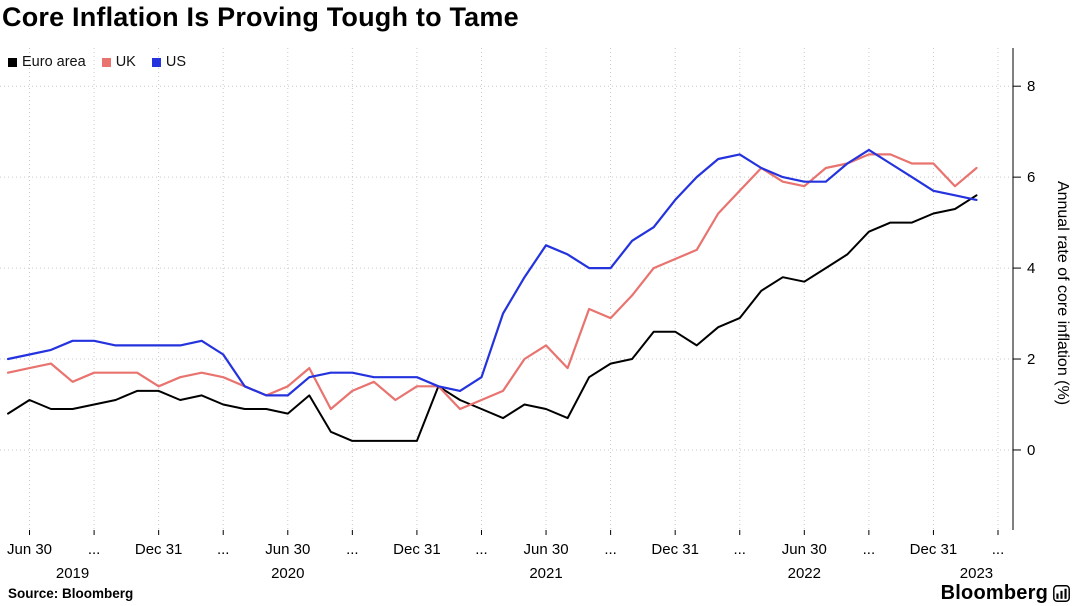 Image resolution: width=1078 pixels, height=606 pixels. What do you see at coordinates (71, 593) in the screenshot?
I see `source-note: Source: Bloomberg` at bounding box center [71, 593].